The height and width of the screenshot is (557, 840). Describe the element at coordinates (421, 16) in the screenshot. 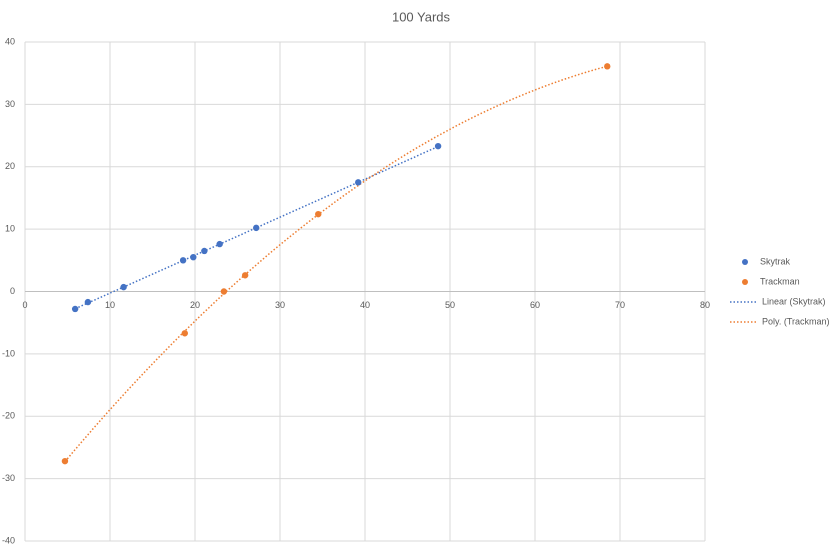

I see `chart-title: 100 Yards` at that location.